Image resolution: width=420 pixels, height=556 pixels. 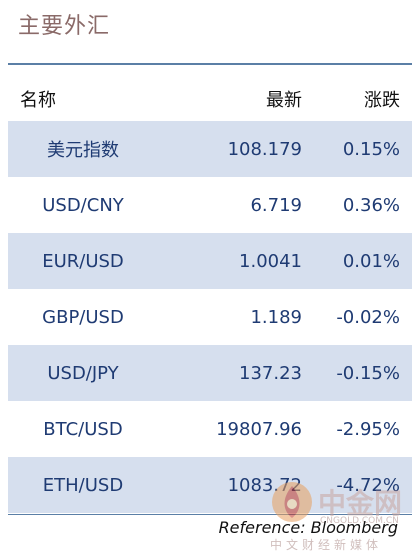 I want to click on row-change: -0.02%, so click(x=368, y=317).